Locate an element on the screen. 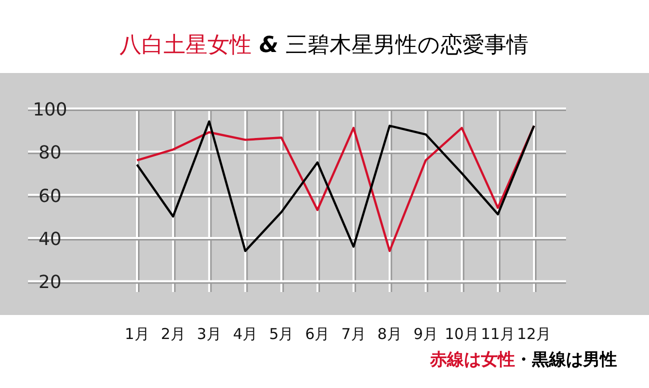  x-tick-label: 4月 is located at coordinates (245, 334).